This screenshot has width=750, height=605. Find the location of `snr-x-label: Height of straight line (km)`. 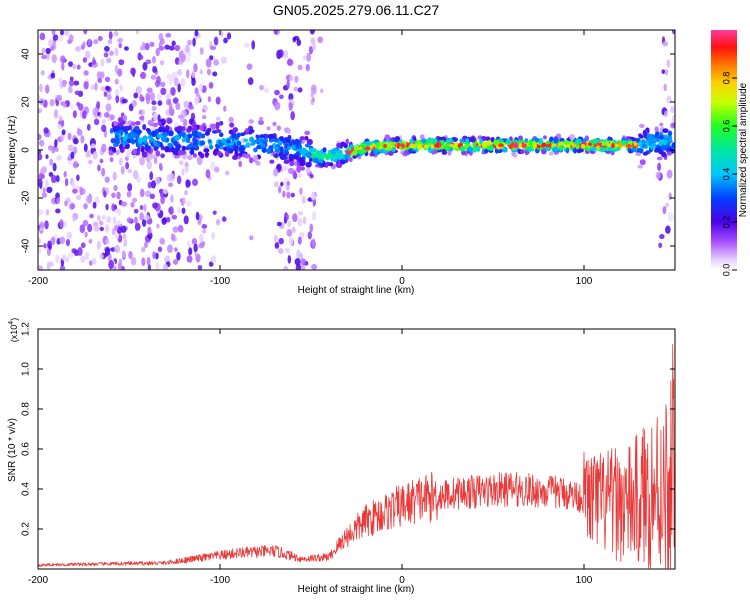

snr-x-label: Height of straight line (km) is located at coordinates (356, 589).